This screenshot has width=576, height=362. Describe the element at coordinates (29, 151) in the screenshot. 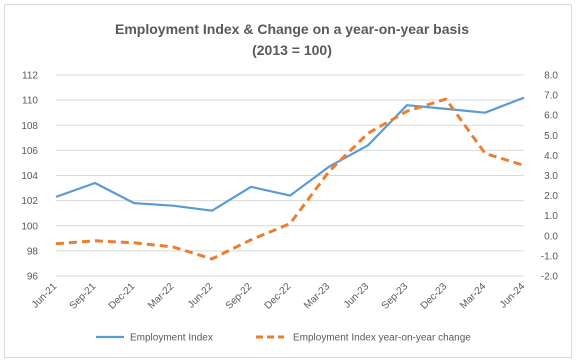

I see `left-tick-label: 106` at that location.